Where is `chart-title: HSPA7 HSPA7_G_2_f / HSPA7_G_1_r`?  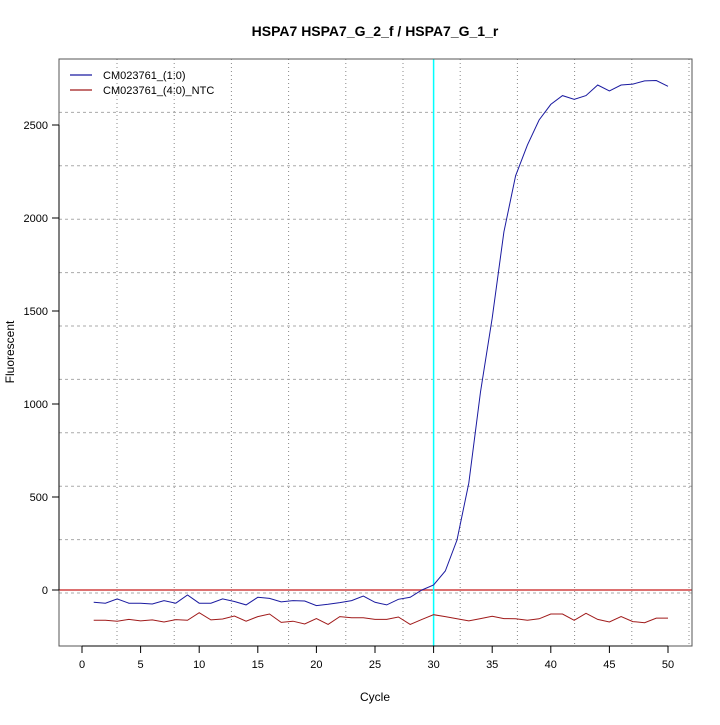
chart-title: HSPA7 HSPA7_G_2_f / HSPA7_G_1_r is located at coordinates (375, 31).